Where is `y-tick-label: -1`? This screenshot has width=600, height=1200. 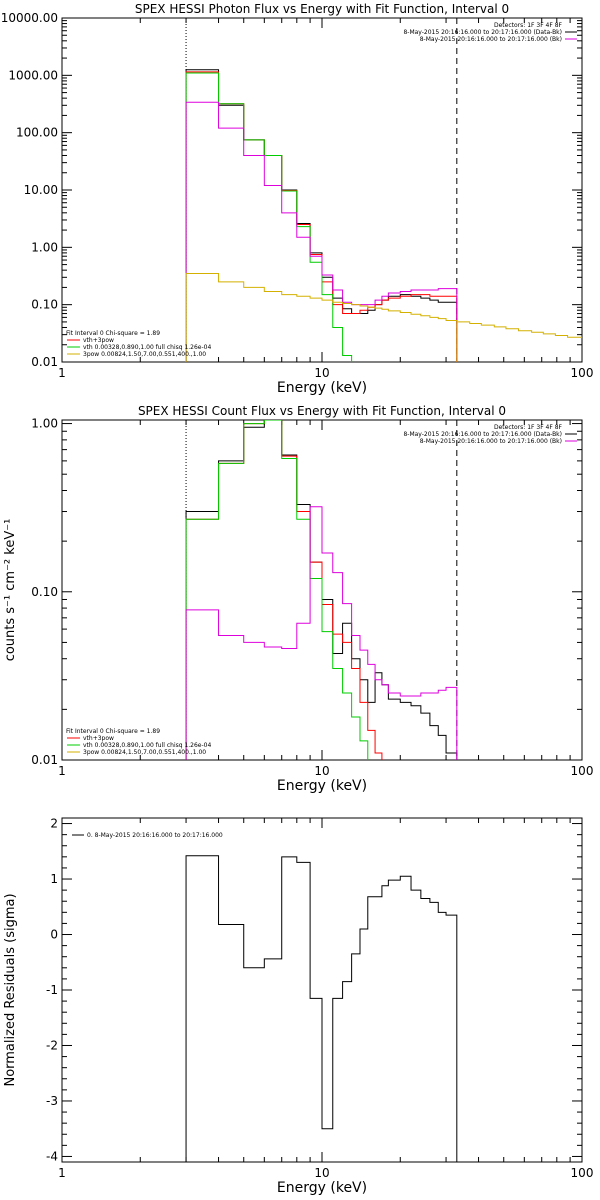 y-tick-label: -1 is located at coordinates (52, 990).